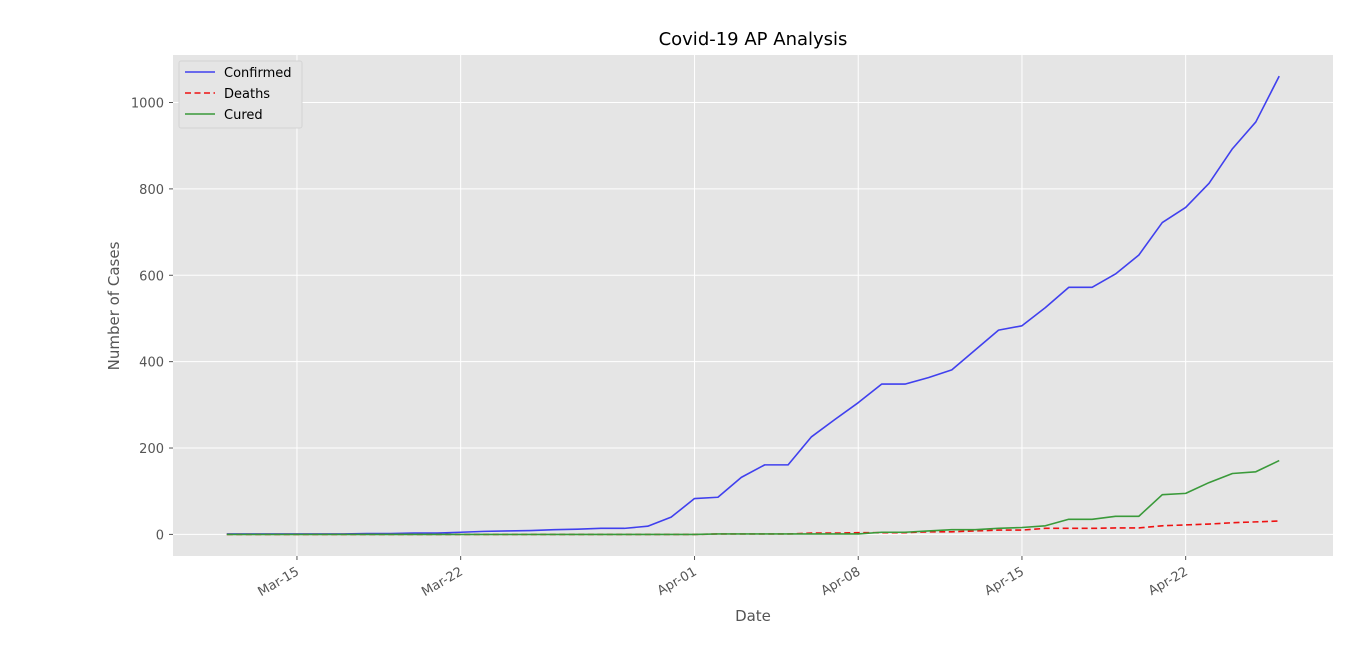 This screenshot has width=1366, height=671. Describe the element at coordinates (114, 305) in the screenshot. I see `y-axis-label: Number of Cases` at that location.